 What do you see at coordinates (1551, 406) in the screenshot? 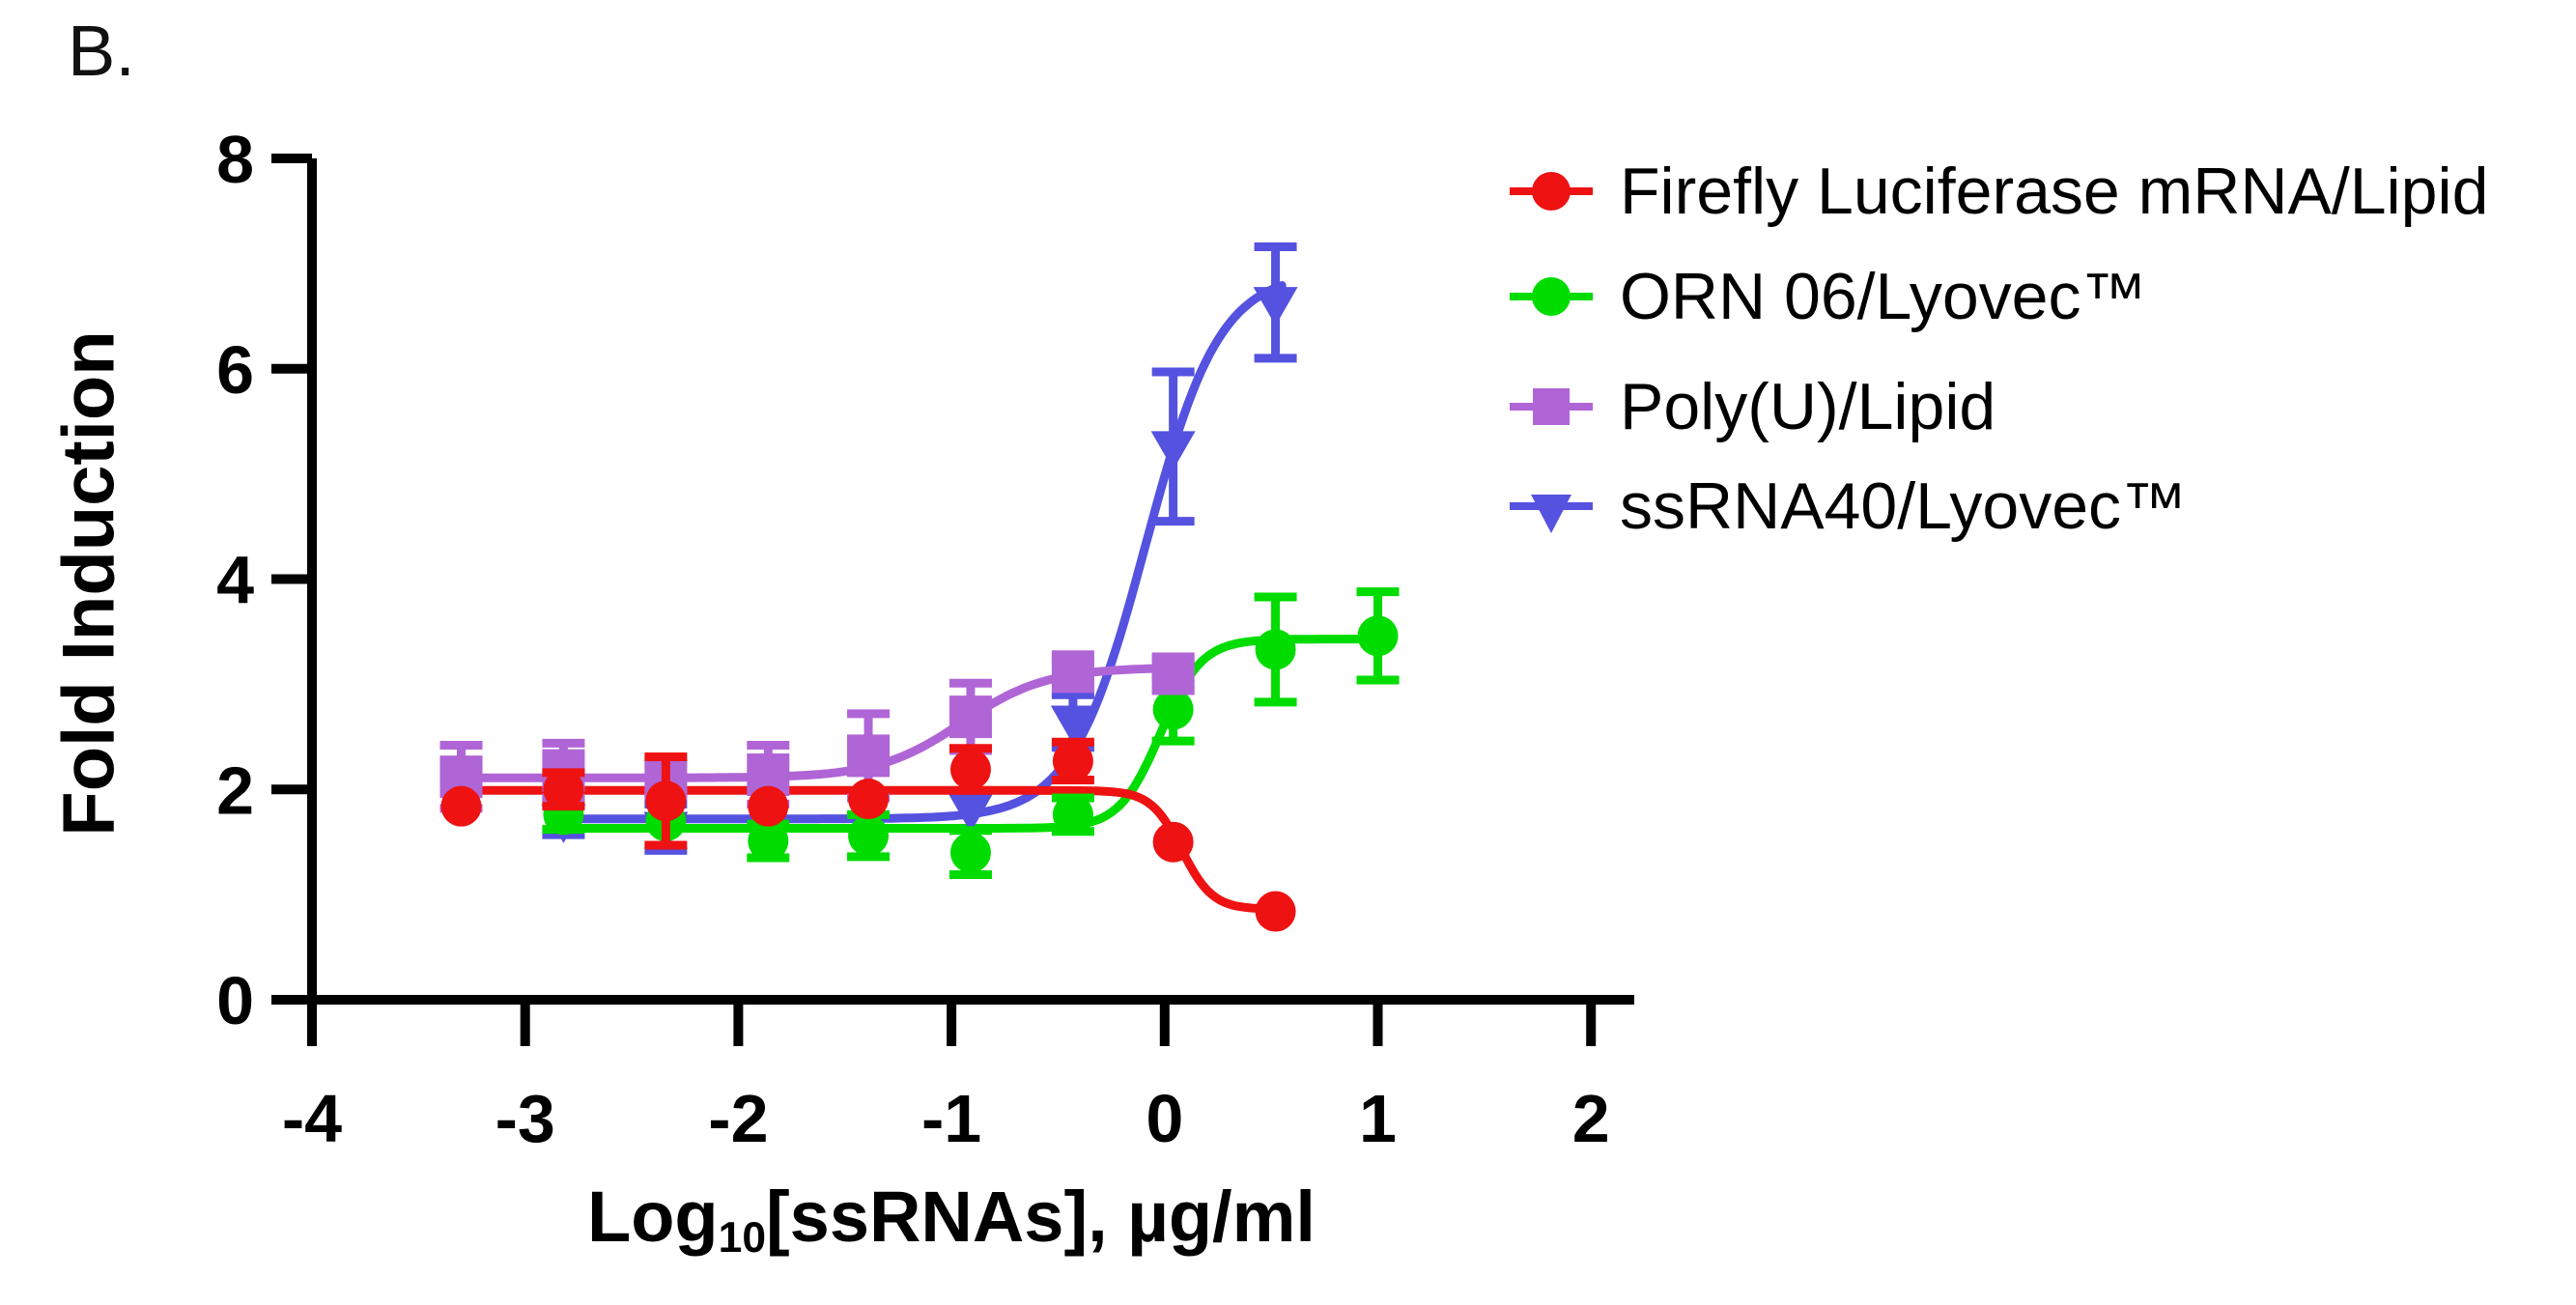
I see `legend-marker-square-purple-icon` at bounding box center [1551, 406].